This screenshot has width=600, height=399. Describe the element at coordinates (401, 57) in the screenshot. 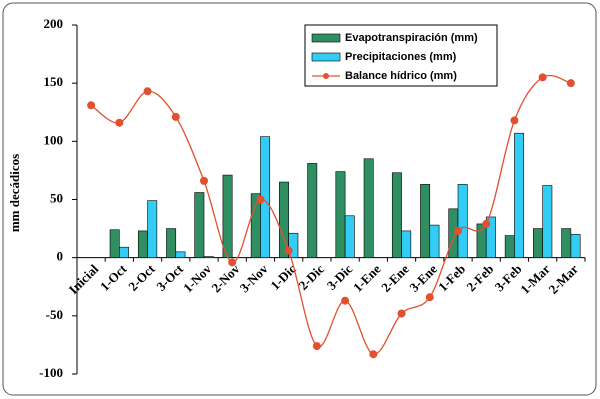

I see `legend-label: Precipitaciones (mm)` at that location.